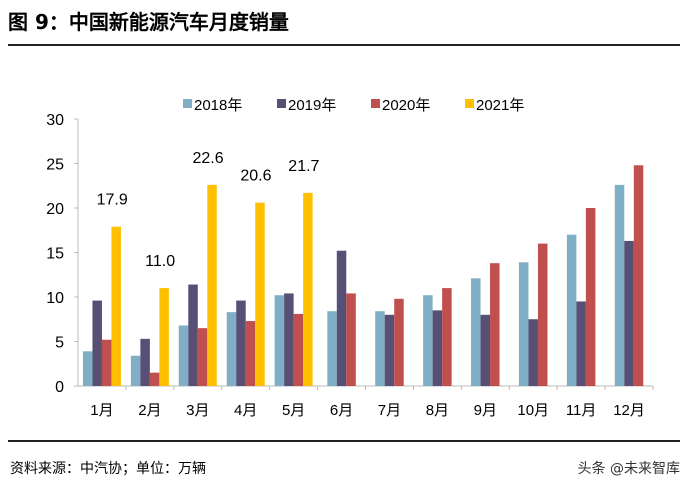  Describe the element at coordinates (241, 343) in the screenshot. I see `bar-2019年-4月` at that location.